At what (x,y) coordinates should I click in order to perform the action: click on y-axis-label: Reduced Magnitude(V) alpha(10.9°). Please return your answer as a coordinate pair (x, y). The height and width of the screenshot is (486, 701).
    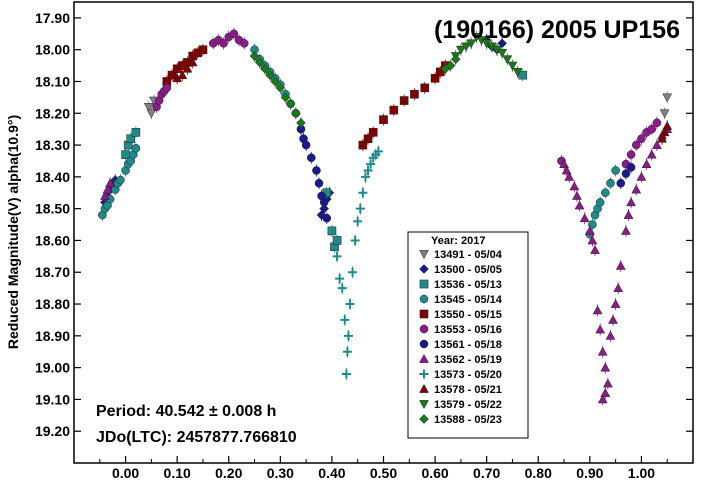
    Looking at the image, I should click on (13, 232).